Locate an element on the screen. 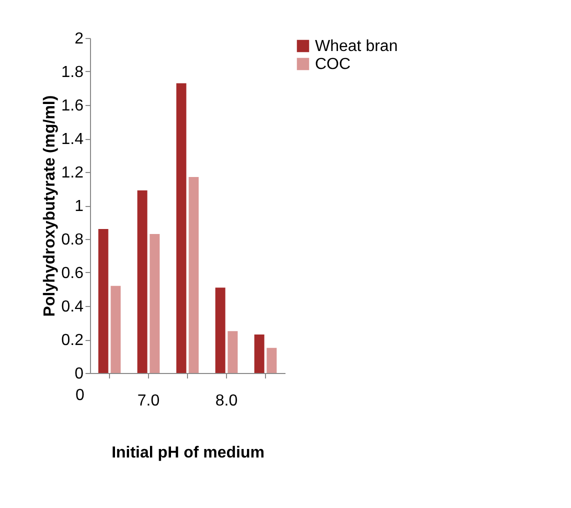  y-tick-label: 0.2 is located at coordinates (72, 340).